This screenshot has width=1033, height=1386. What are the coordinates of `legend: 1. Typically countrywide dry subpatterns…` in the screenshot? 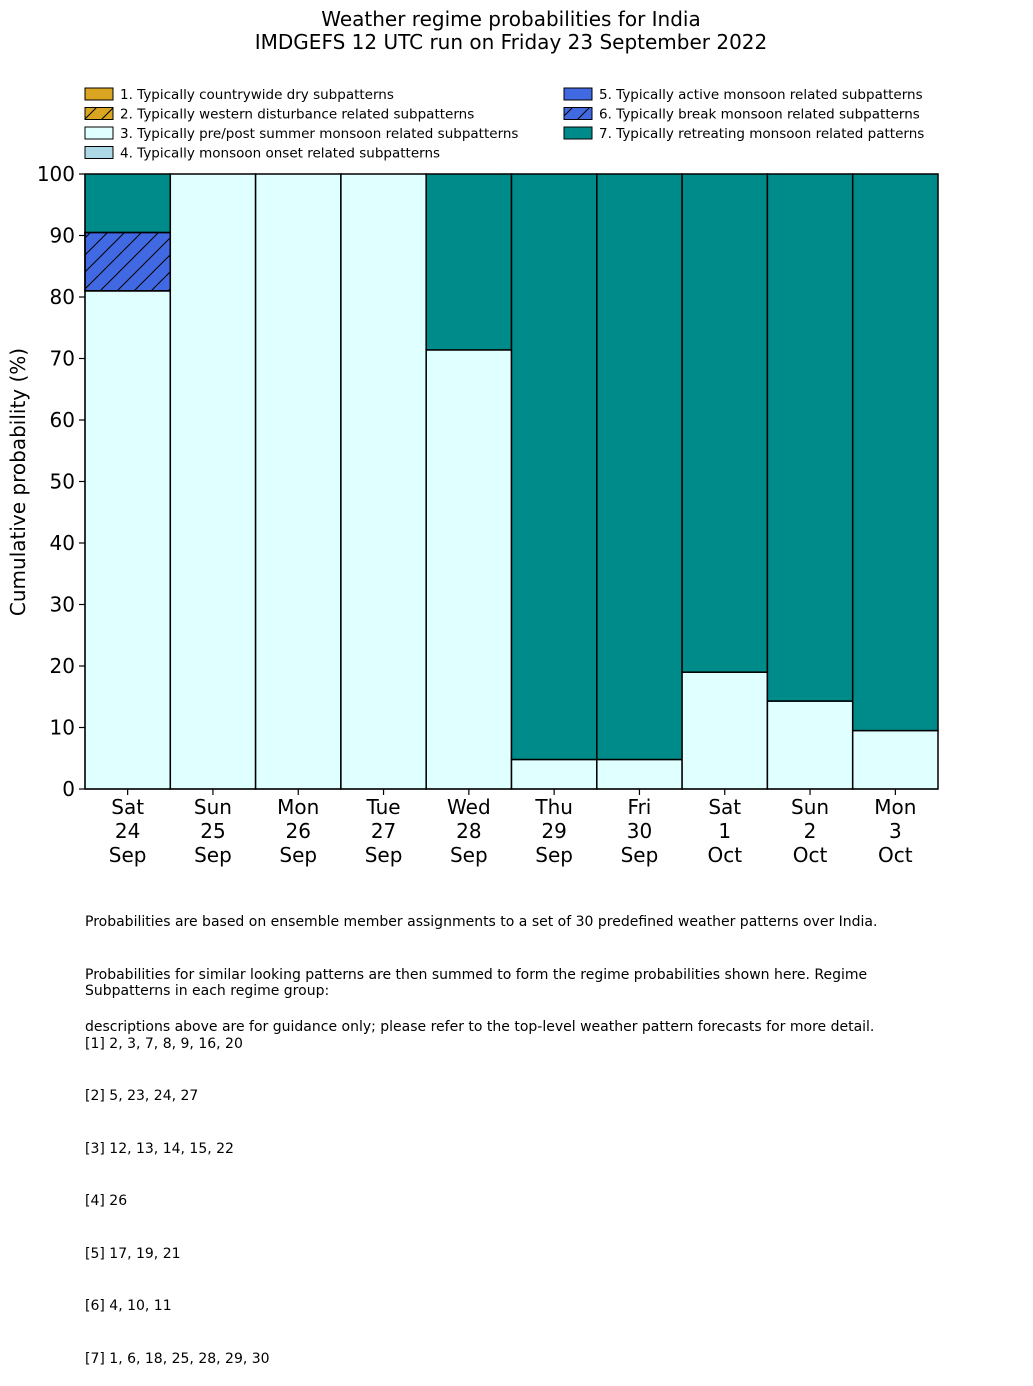 It's located at (504, 124).